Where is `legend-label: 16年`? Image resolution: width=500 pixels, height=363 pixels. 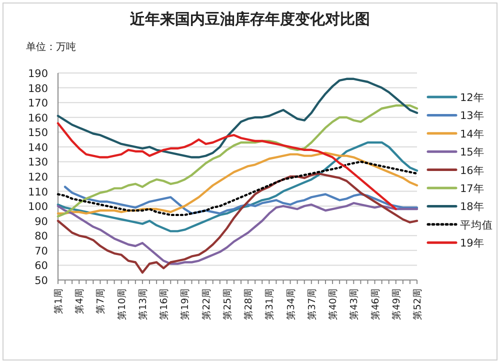
legend-label: 16年 is located at coordinates (472, 170).